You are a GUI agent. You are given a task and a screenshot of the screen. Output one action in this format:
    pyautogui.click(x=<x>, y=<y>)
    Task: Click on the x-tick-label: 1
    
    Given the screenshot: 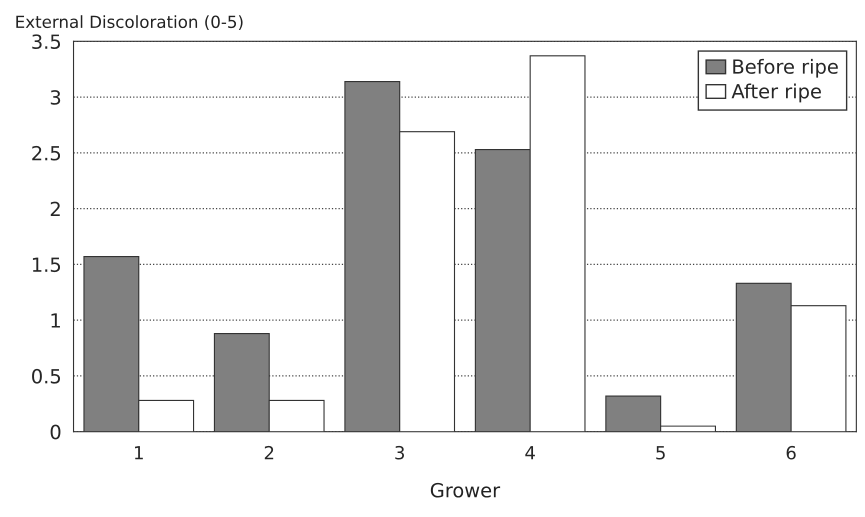 What is the action you would take?
    pyautogui.click(x=139, y=453)
    